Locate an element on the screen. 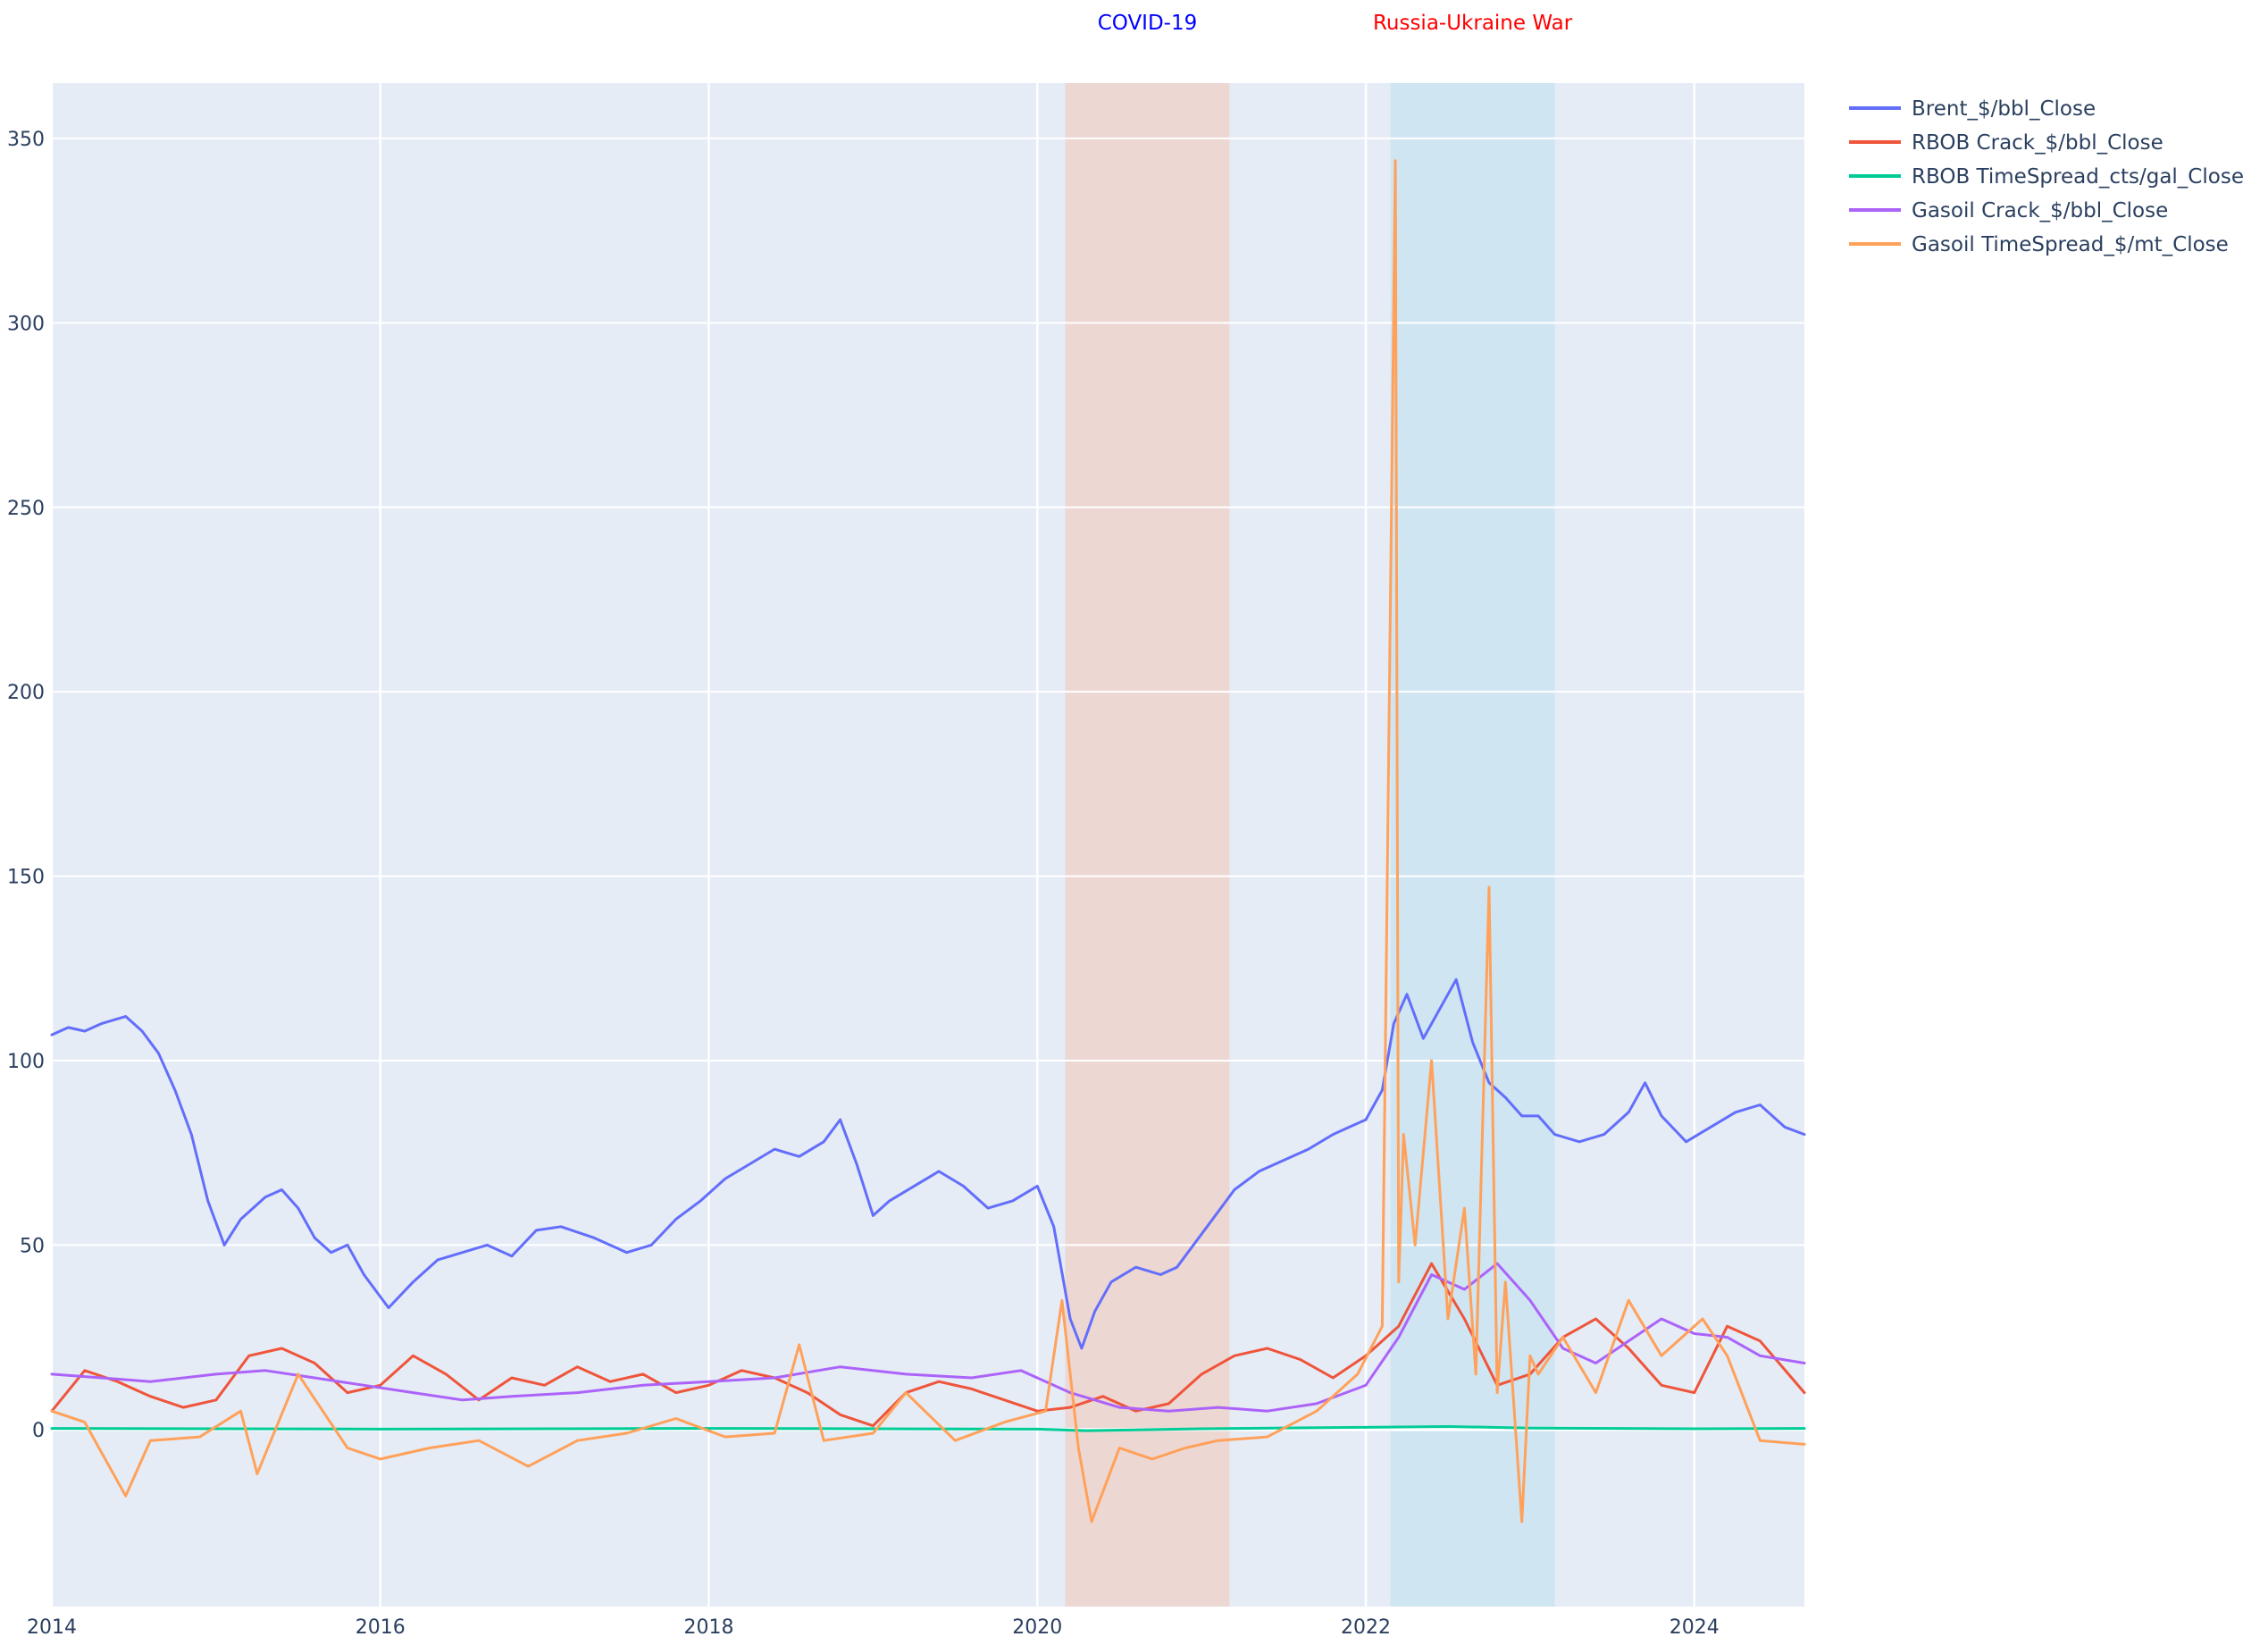 The width and height of the screenshot is (2268, 1645). event-annotation-label: Russia-Ukraine War is located at coordinates (1473, 23).